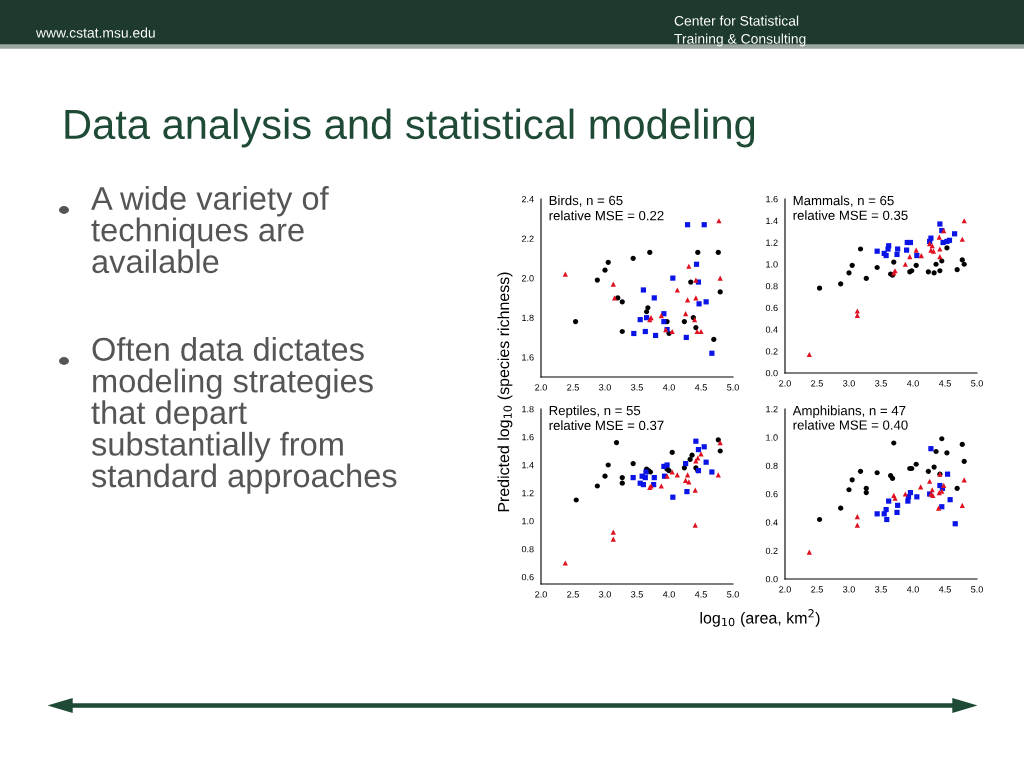  What do you see at coordinates (850, 215) in the screenshot?
I see `text: relative MSE = 0.35` at bounding box center [850, 215].